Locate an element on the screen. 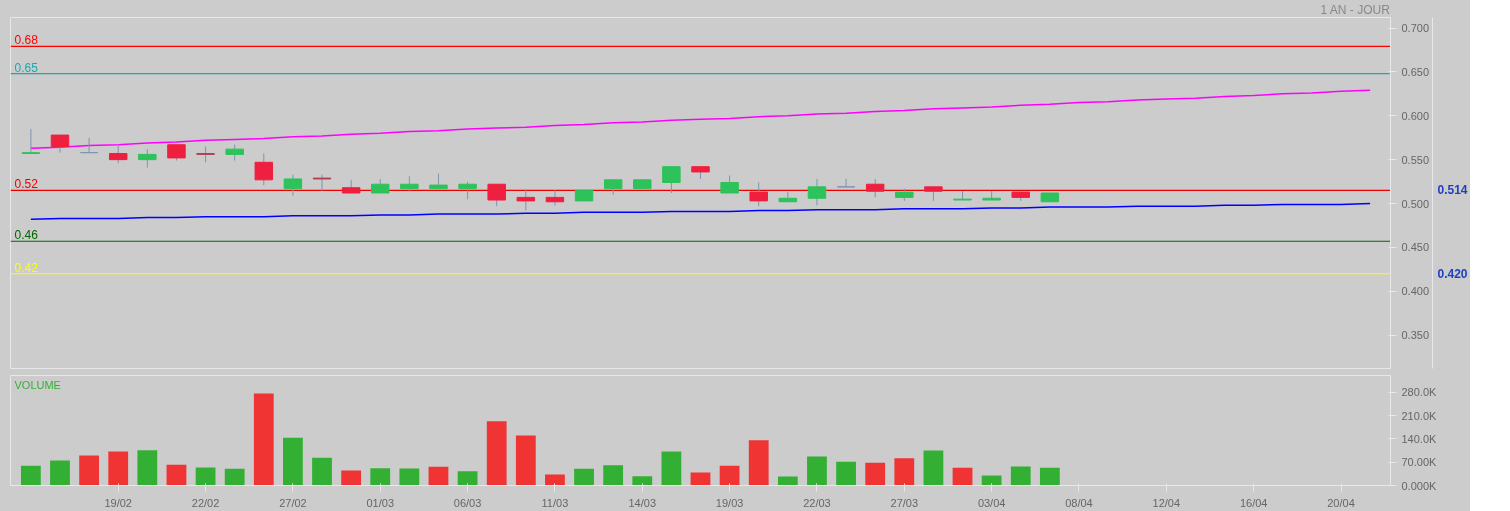  x-tick-label: 20/04 is located at coordinates (1341, 502).